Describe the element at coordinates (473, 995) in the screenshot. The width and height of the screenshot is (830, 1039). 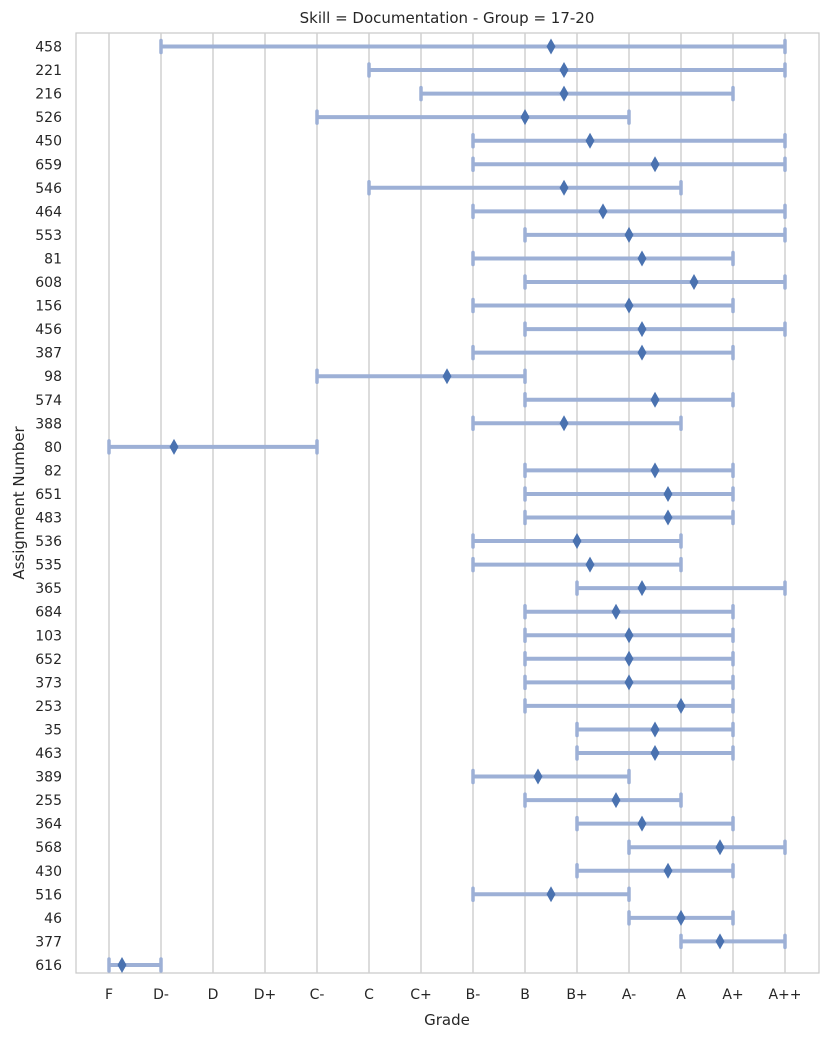
I see `x-tick-label: B-` at that location.